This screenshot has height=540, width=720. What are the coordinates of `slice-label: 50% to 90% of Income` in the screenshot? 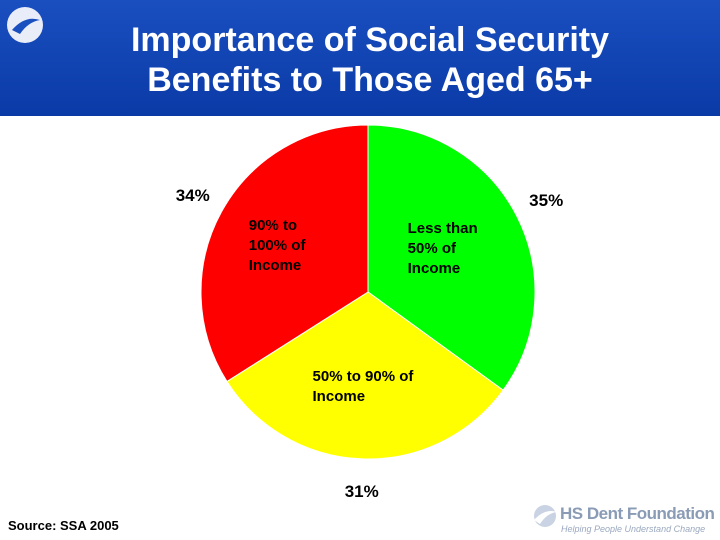 It's located at (363, 386).